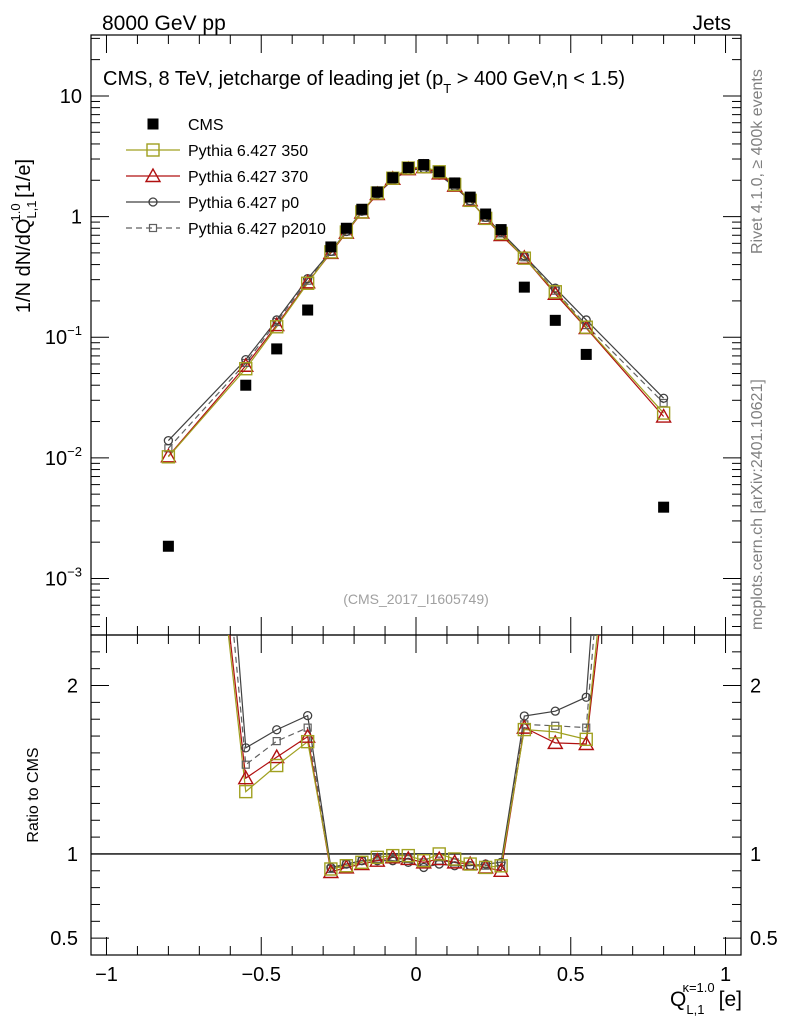  Describe the element at coordinates (206, 125) in the screenshot. I see `legend-label-cms: CMS` at that location.